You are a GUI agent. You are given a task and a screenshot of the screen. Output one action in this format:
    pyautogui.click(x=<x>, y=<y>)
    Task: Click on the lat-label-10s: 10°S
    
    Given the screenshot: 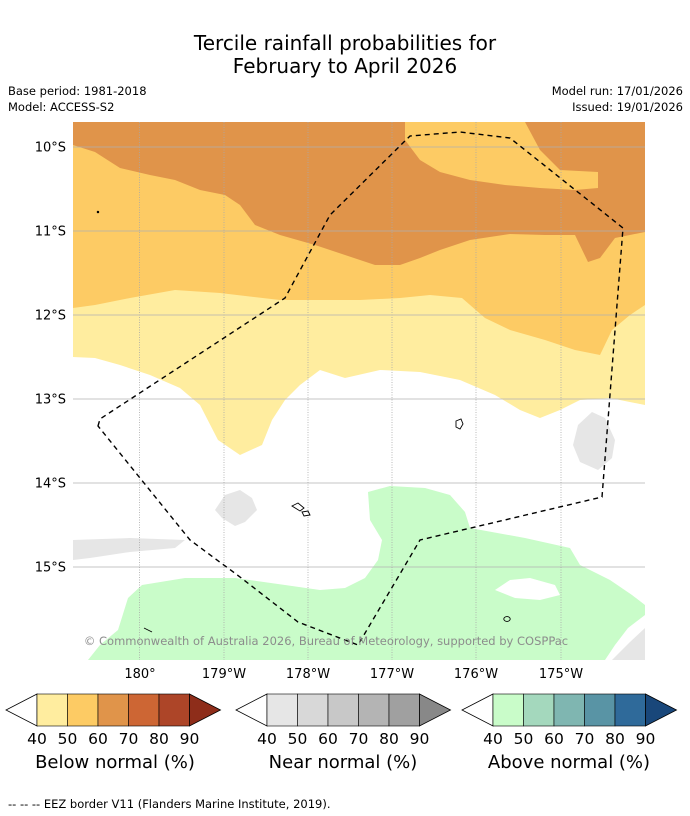 What is the action you would take?
    pyautogui.click(x=50, y=148)
    